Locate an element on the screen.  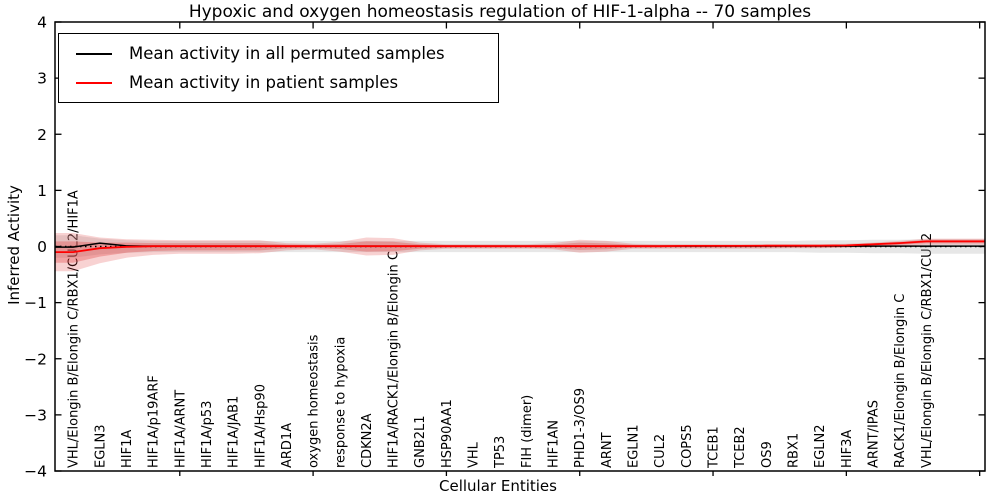
x-category-label: response to hypoxia is located at coordinates (340, 402).